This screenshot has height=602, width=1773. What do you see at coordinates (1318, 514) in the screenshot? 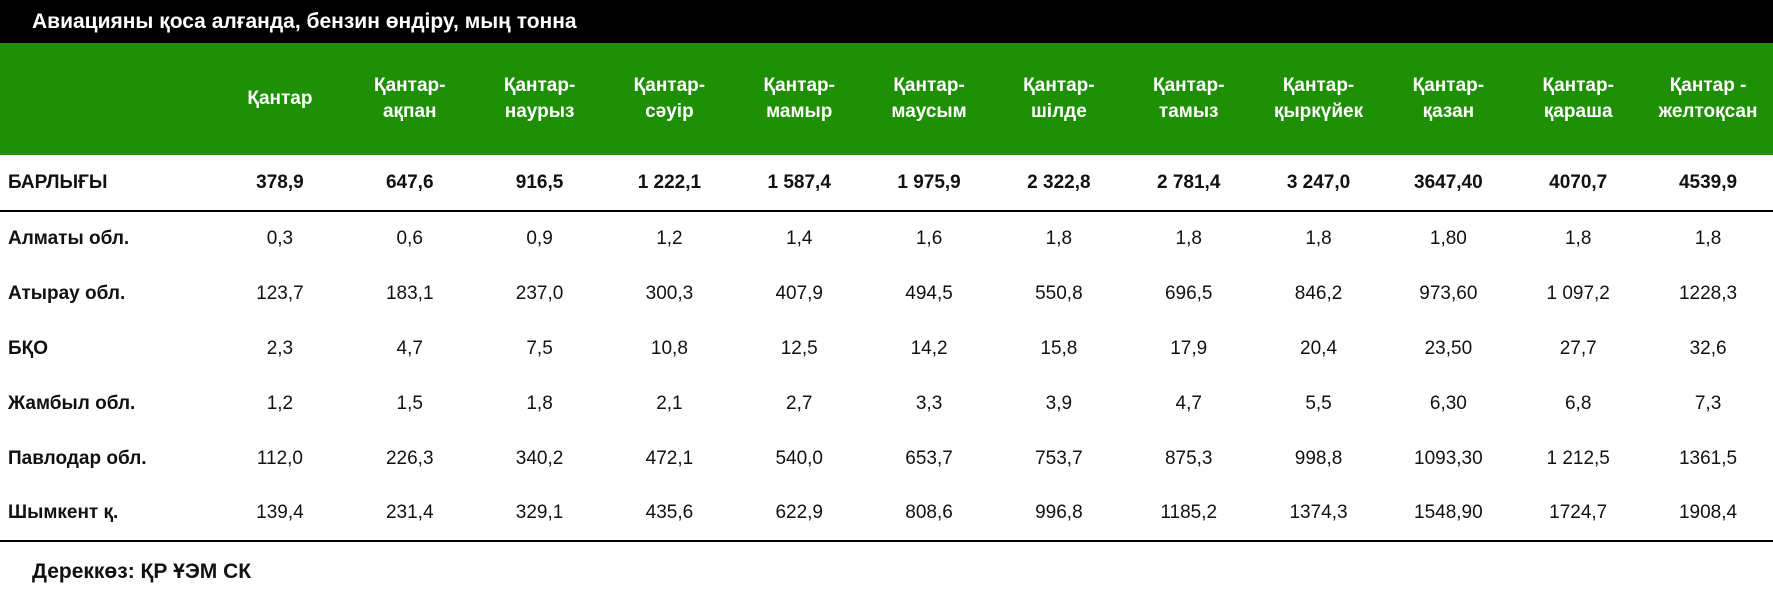
I see `table-cell: 1374,3` at bounding box center [1318, 514].